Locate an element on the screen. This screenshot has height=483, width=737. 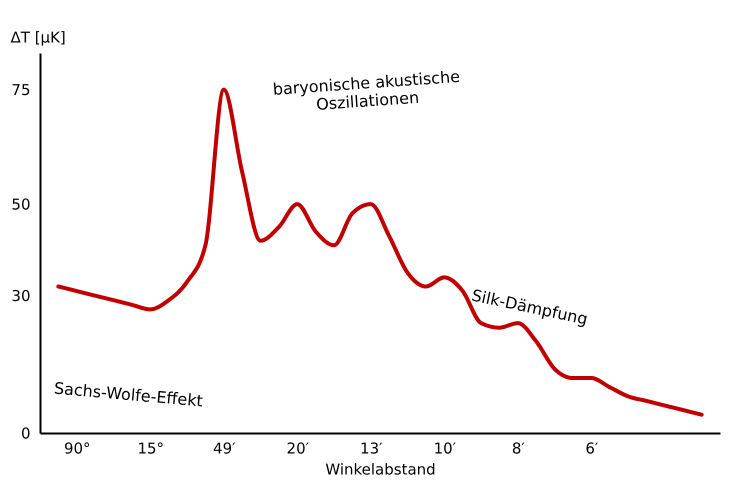
x-tick-label: 49′ is located at coordinates (224, 449).